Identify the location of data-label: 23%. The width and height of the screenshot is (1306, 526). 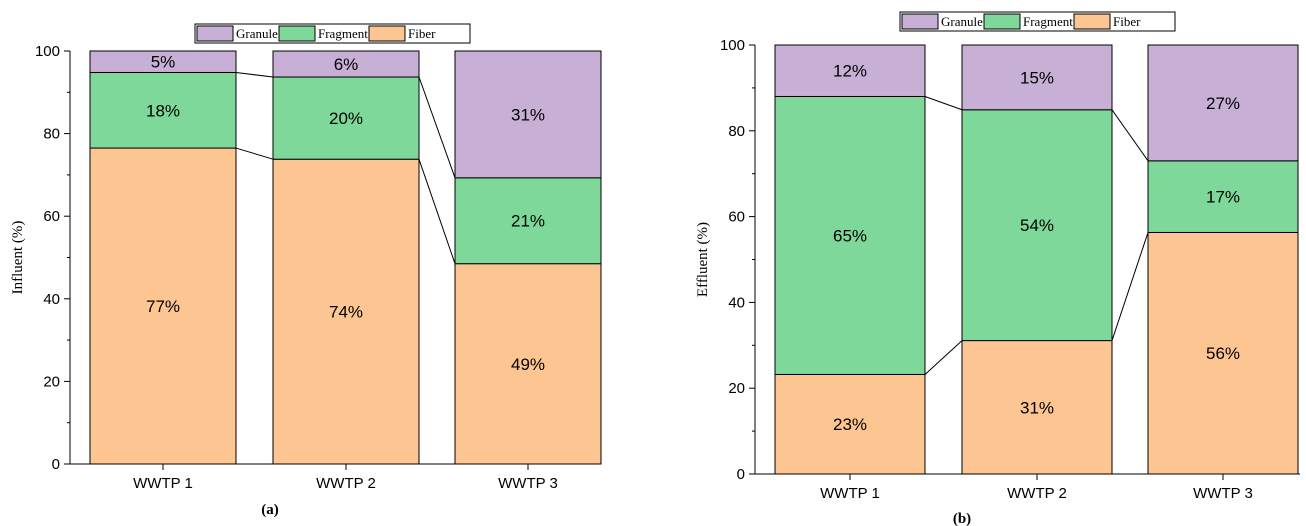
(850, 424).